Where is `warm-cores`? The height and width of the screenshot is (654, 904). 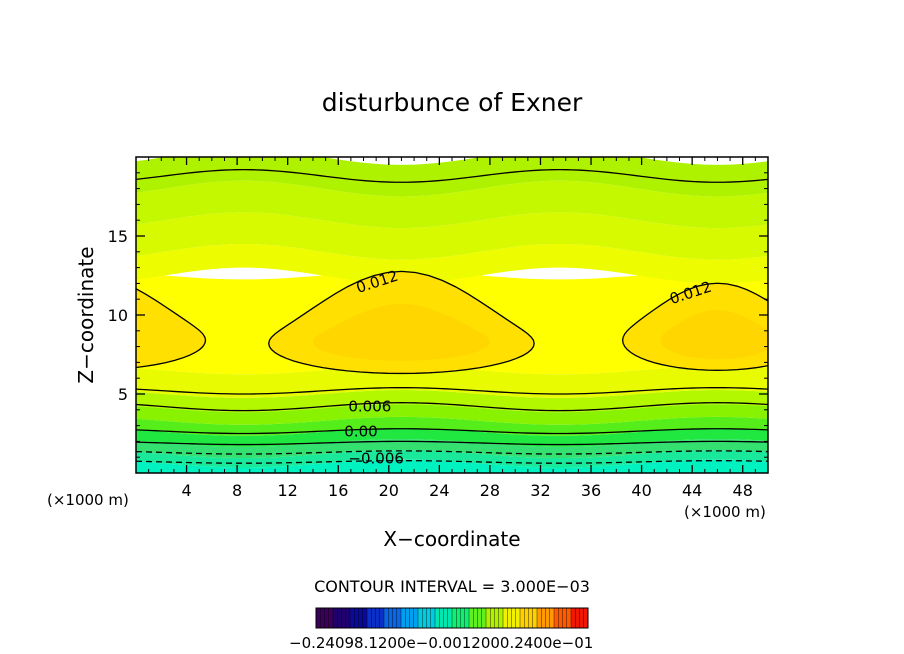
warm-cores is located at coordinates (452, 322).